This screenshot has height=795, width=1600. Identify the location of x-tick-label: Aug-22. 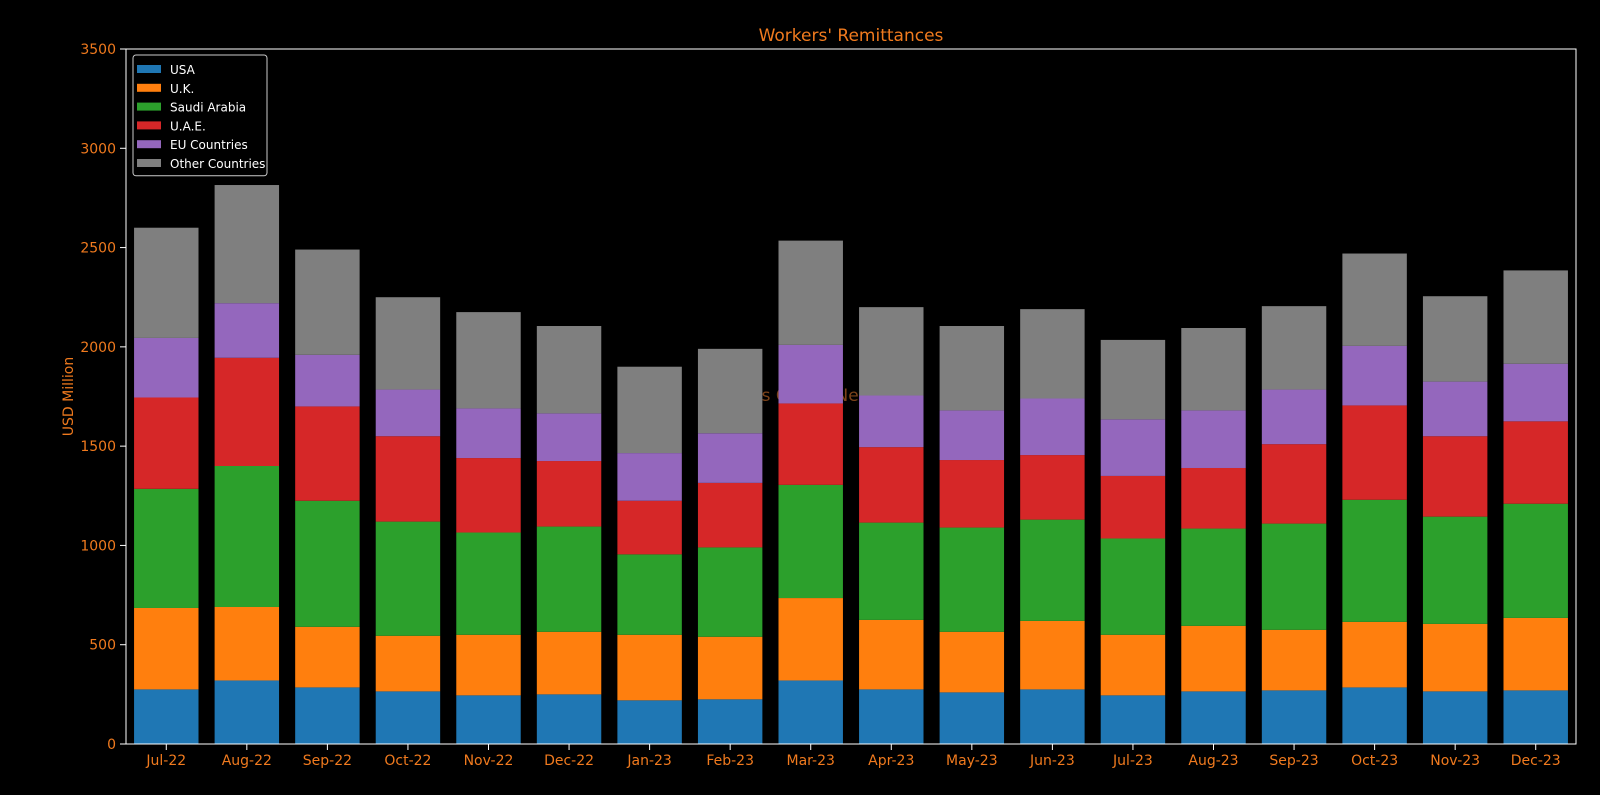
(247, 761).